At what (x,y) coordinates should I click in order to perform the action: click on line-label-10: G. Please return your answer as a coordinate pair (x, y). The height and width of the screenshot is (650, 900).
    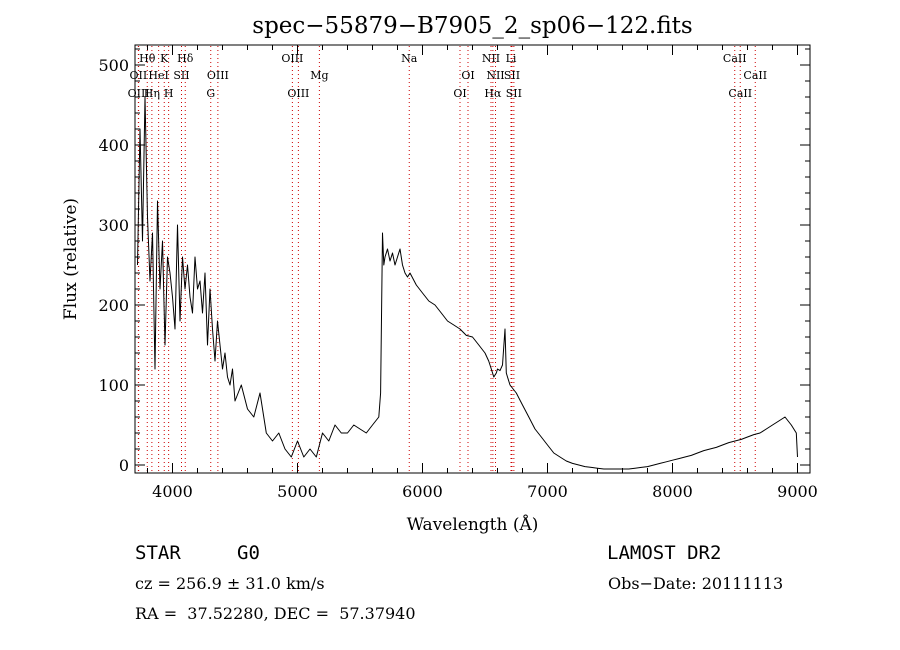
    Looking at the image, I should click on (210, 93).